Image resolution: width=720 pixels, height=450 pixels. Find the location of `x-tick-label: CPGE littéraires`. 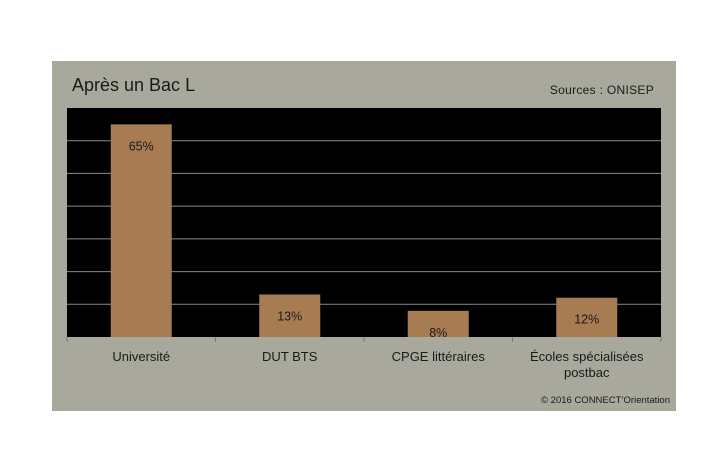

x-tick-label: CPGE littéraires is located at coordinates (439, 356).